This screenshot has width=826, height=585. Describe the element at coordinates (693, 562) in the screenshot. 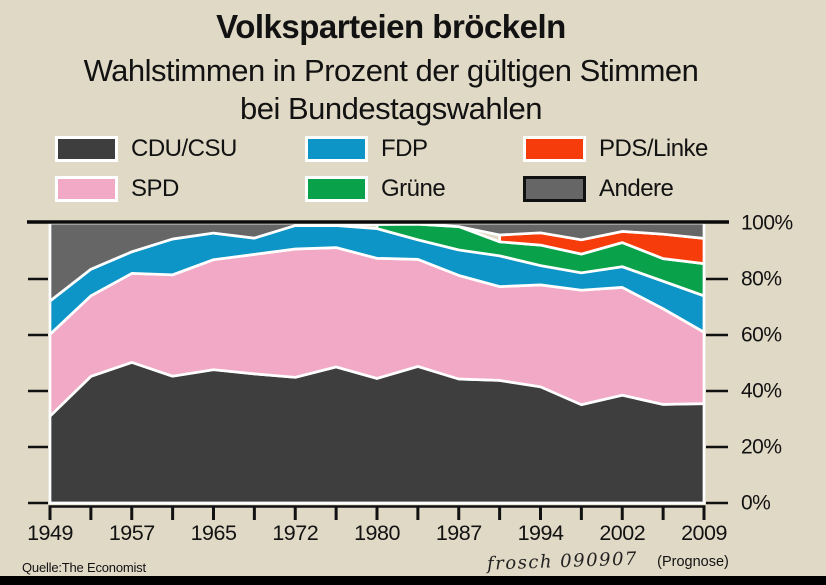

I see `prognose-note: (Prognose)` at that location.